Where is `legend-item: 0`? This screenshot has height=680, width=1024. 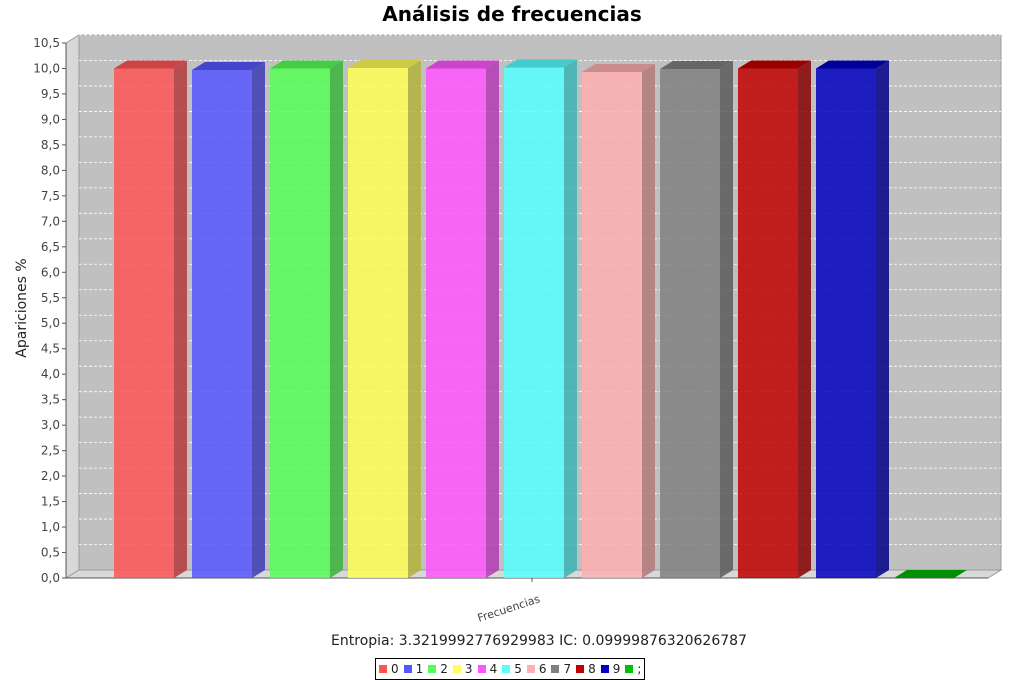
legend-item: 0 is located at coordinates (389, 669).